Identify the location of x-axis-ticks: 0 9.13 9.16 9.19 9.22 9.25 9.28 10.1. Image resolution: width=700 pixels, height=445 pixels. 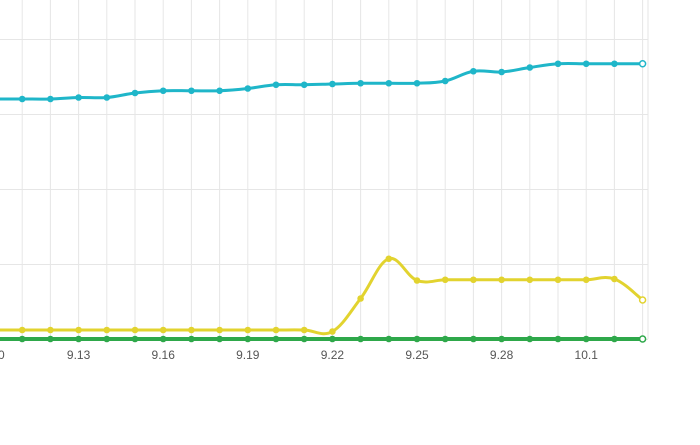
(299, 355).